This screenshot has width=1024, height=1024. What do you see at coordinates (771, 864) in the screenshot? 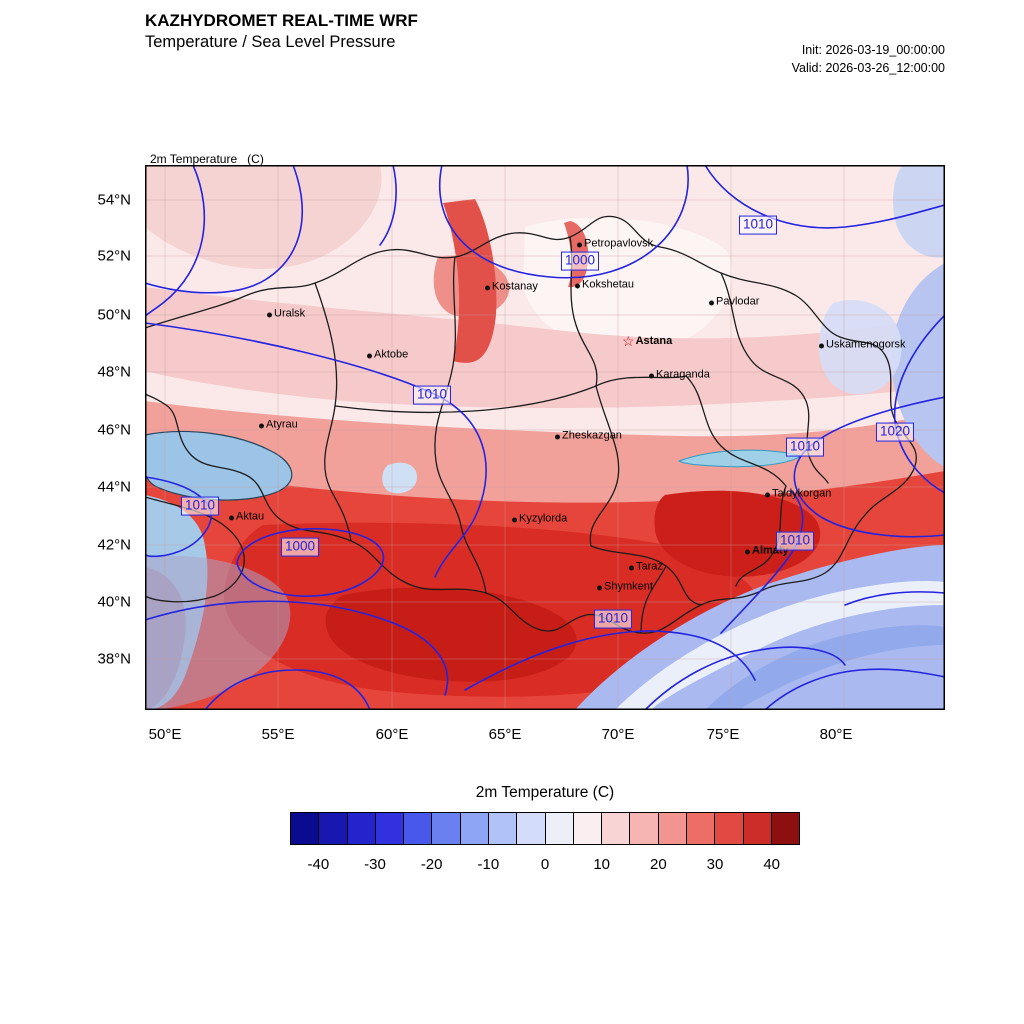
I see `colorbar-tick: 40` at bounding box center [771, 864].